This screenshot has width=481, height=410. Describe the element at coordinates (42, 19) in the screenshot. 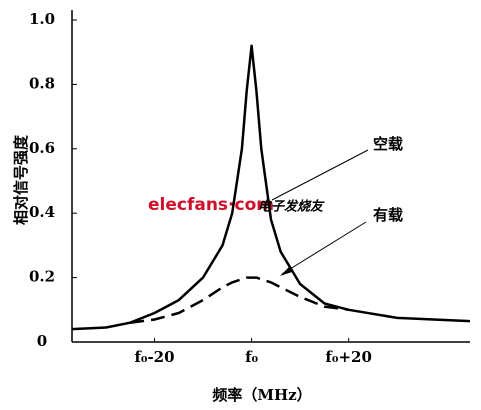

I see `y-tick-label: 1.0` at that location.